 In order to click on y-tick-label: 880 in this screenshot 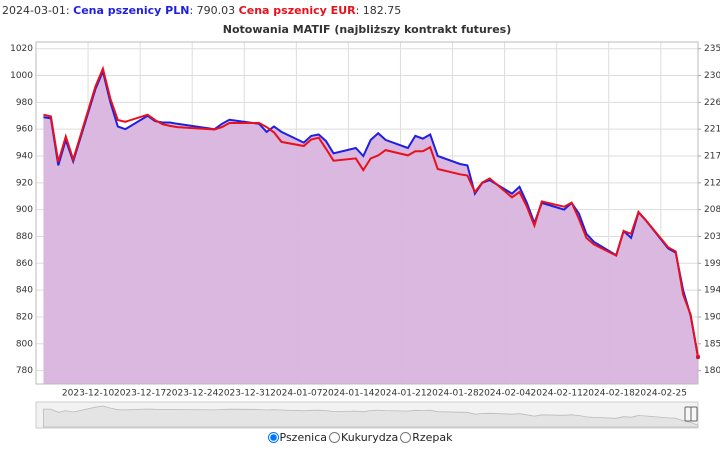, I will do `click(24, 237)`.